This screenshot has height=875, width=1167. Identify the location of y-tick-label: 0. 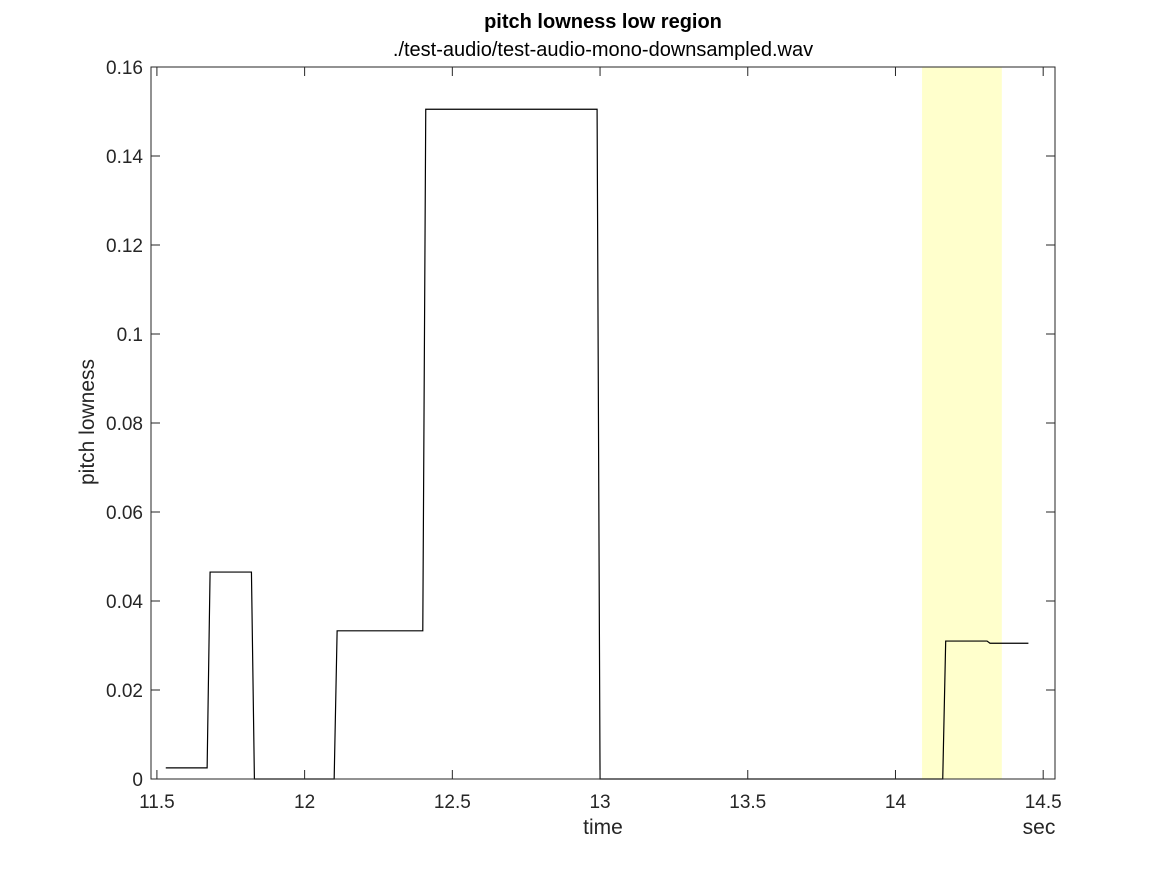
(137, 780).